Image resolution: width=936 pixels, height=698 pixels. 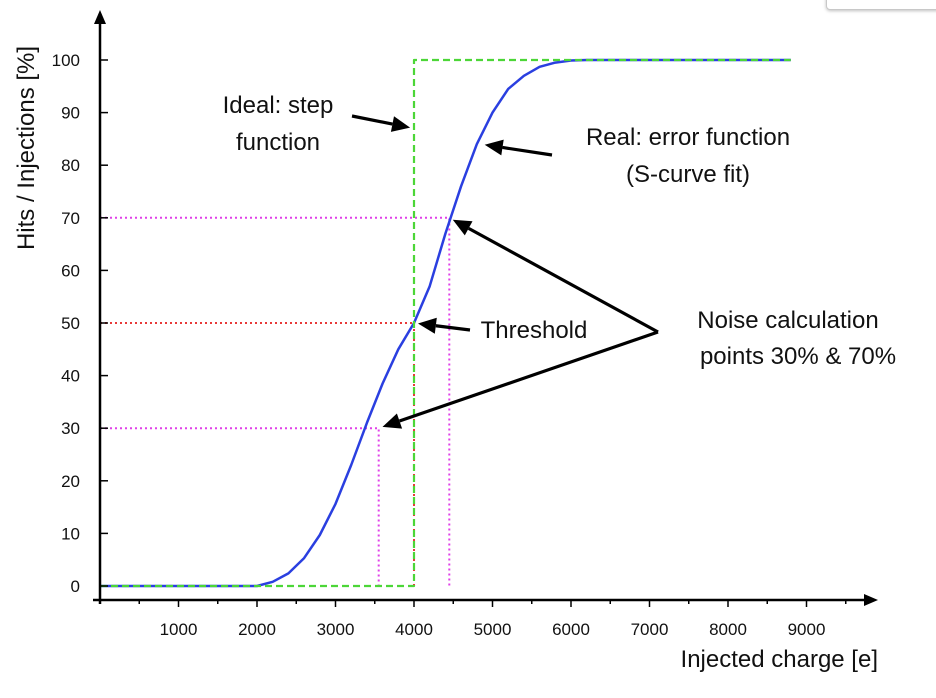 I want to click on x-axis-ticks: 1000 2000 3000 4000 5000 6000 7000 8000 9000, so click(x=492, y=619).